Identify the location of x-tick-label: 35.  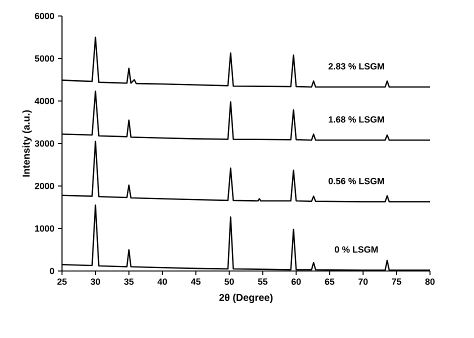
(129, 281).